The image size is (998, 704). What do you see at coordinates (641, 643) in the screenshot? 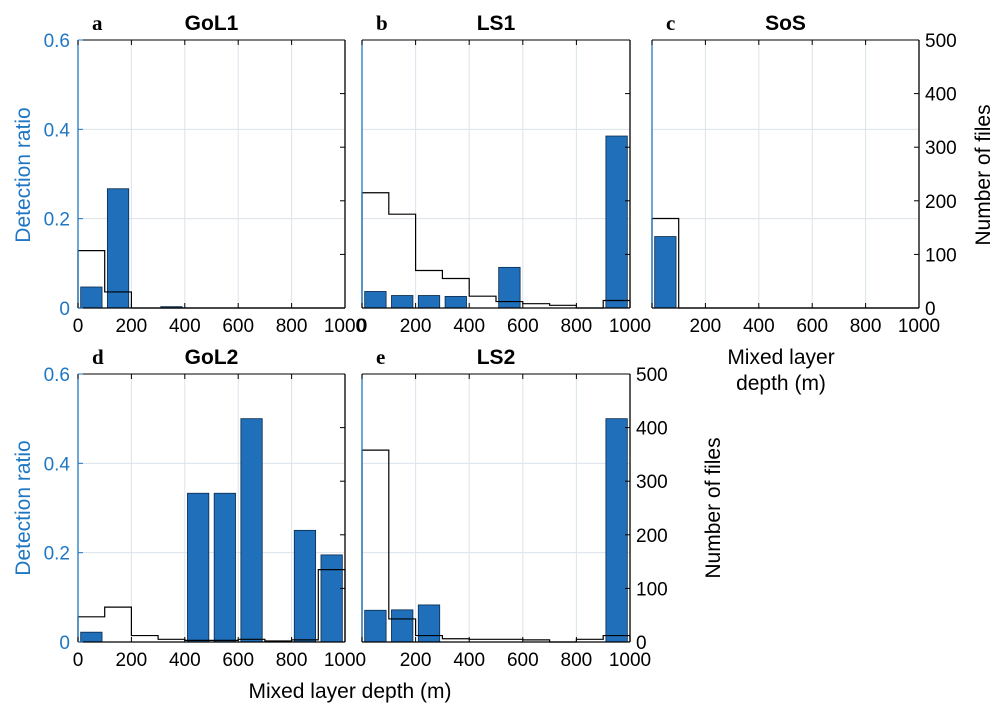
I see `panel-e-files-tick-label: 0` at bounding box center [641, 643].